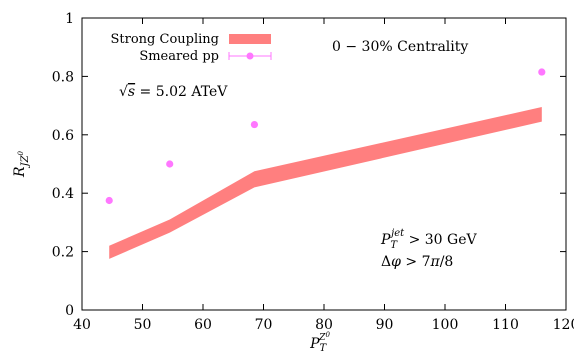 This screenshot has height=355, width=574. I want to click on y-tick-label: 0.4, so click(63, 194).